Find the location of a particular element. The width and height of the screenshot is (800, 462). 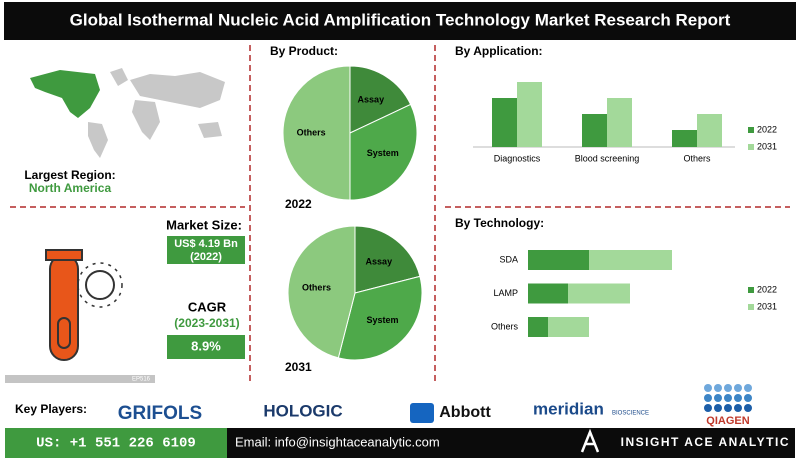

x-tick-label: Diagnostics is located at coordinates (517, 158).